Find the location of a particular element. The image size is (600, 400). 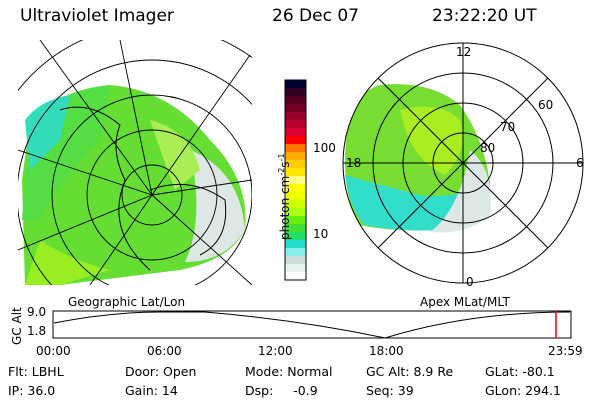

ip-info: IP: 36.0 is located at coordinates (32, 390).